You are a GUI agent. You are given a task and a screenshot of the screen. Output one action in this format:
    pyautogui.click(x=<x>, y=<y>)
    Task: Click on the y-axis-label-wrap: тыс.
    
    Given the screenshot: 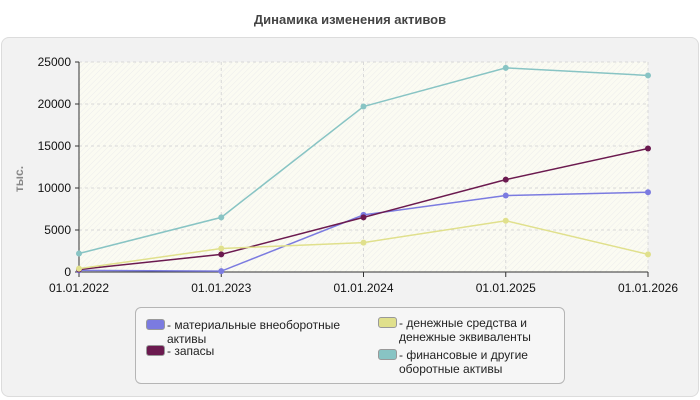 What is the action you would take?
    pyautogui.click(x=21, y=179)
    